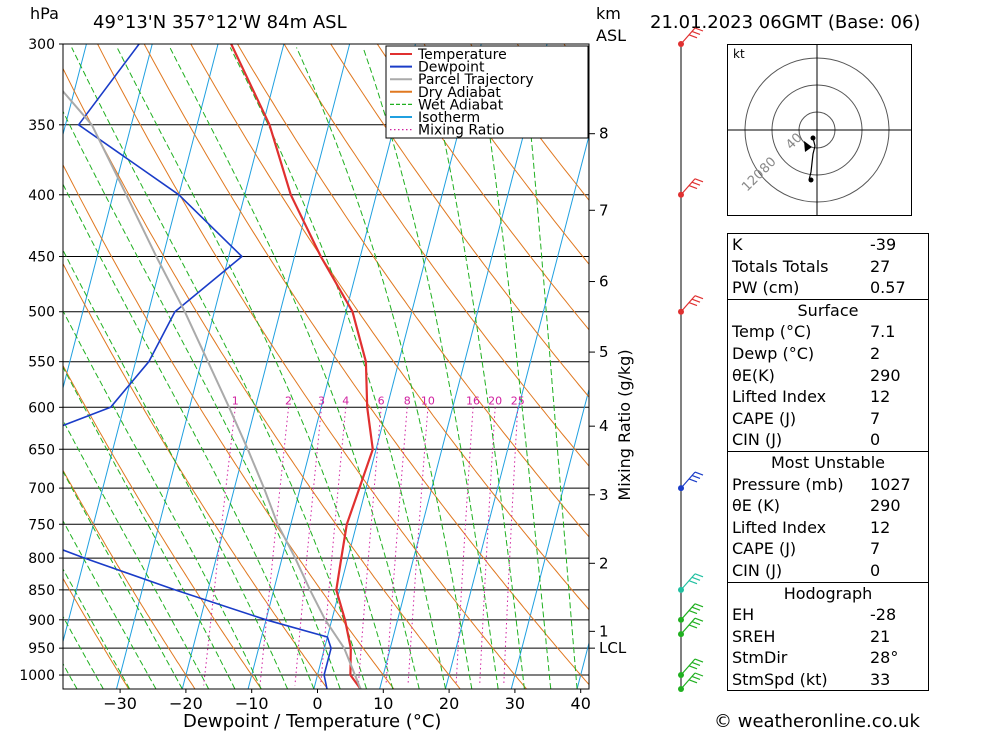  Describe the element at coordinates (611, 35) in the screenshot. I see `asl-unit: ASL` at that location.